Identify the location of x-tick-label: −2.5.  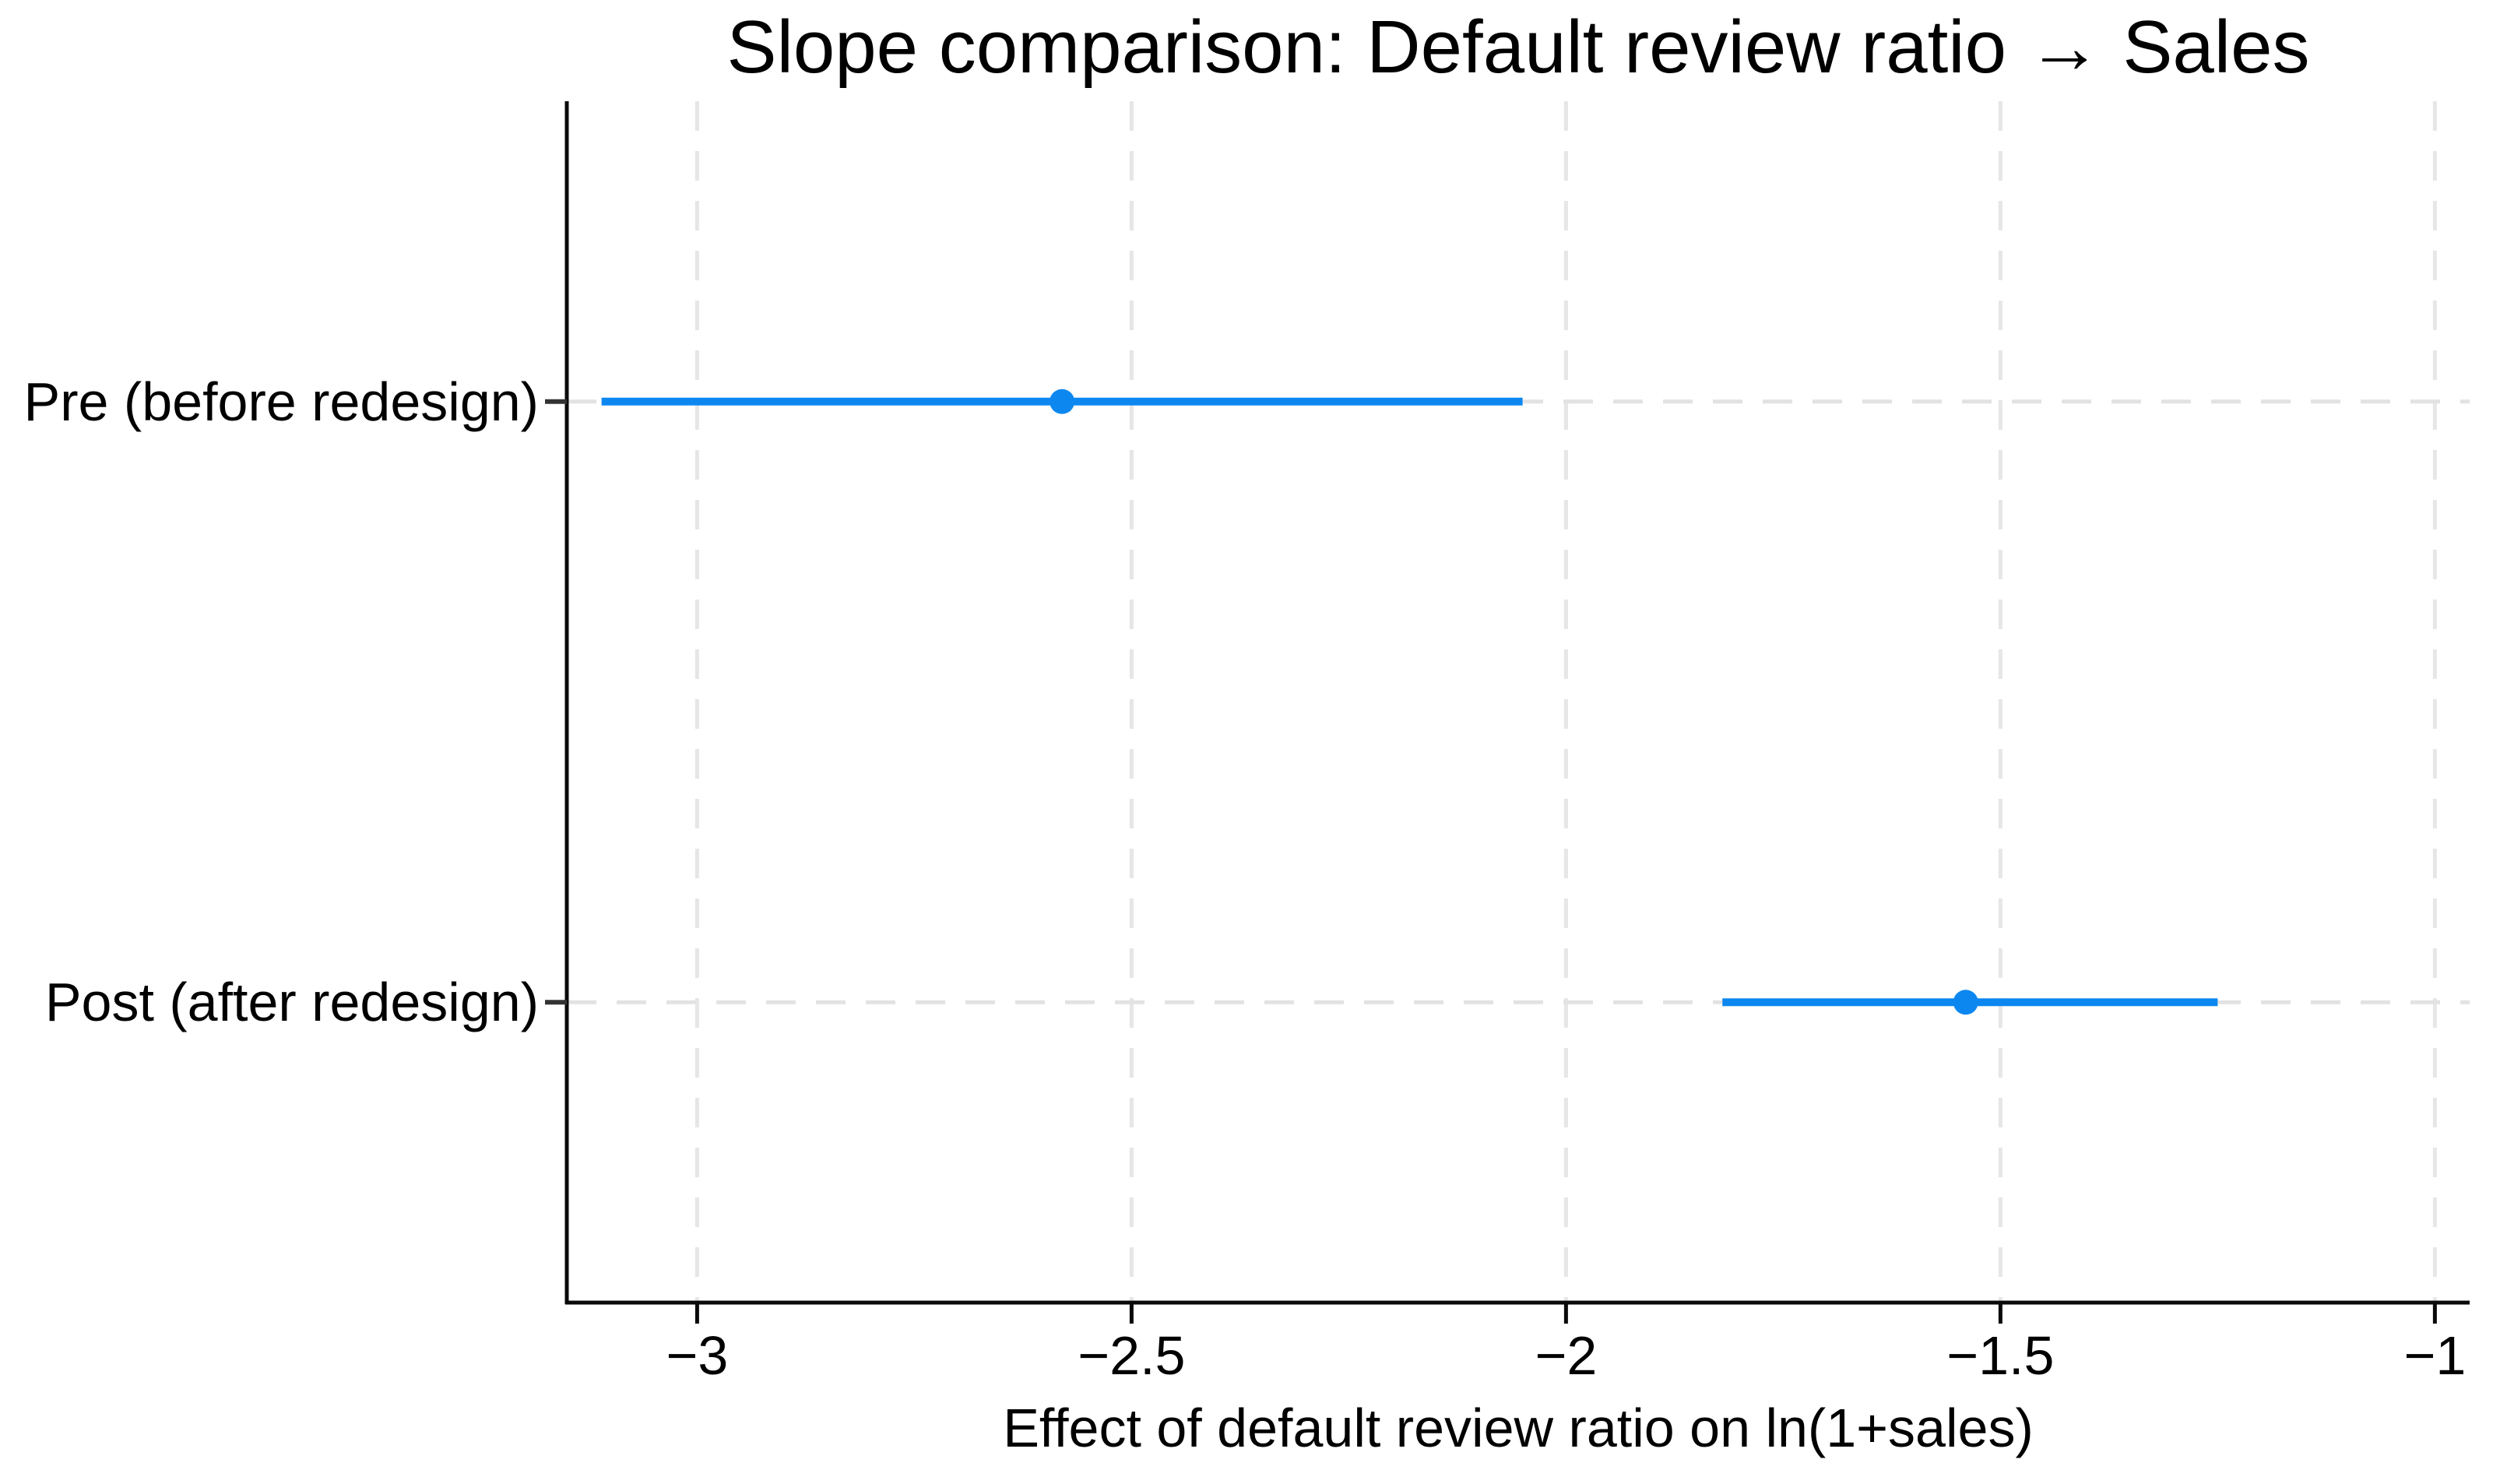
(1132, 1355).